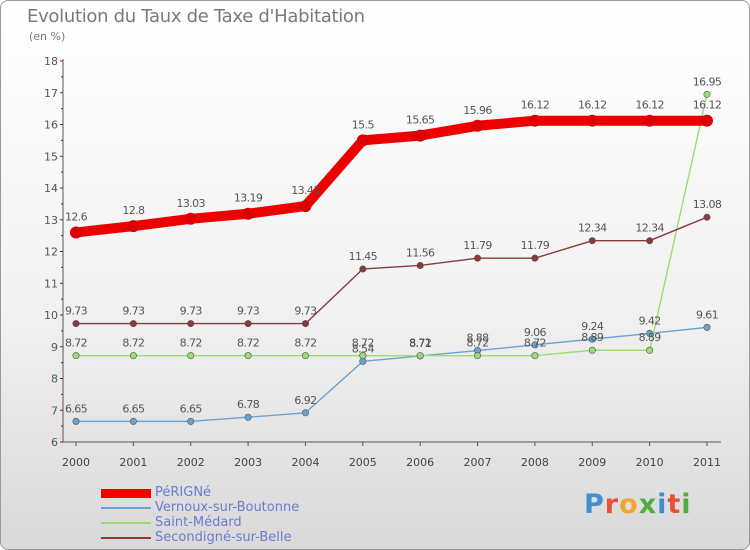 The height and width of the screenshot is (550, 750). What do you see at coordinates (191, 462) in the screenshot?
I see `x-tick-label: 2002` at bounding box center [191, 462].